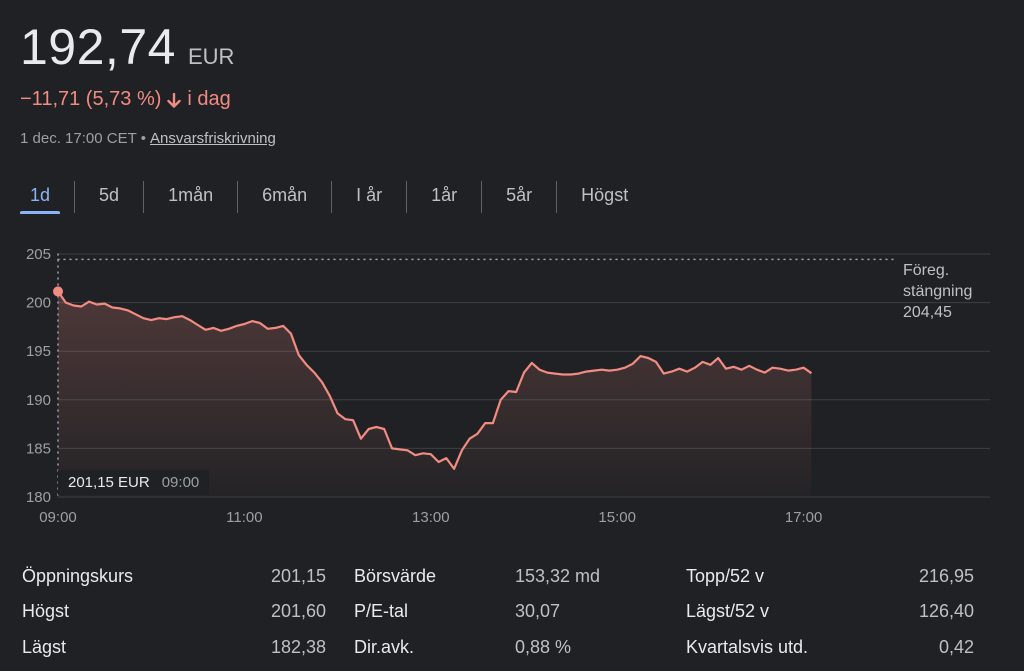  Describe the element at coordinates (298, 647) in the screenshot. I see `stat-value: 182,38` at that location.